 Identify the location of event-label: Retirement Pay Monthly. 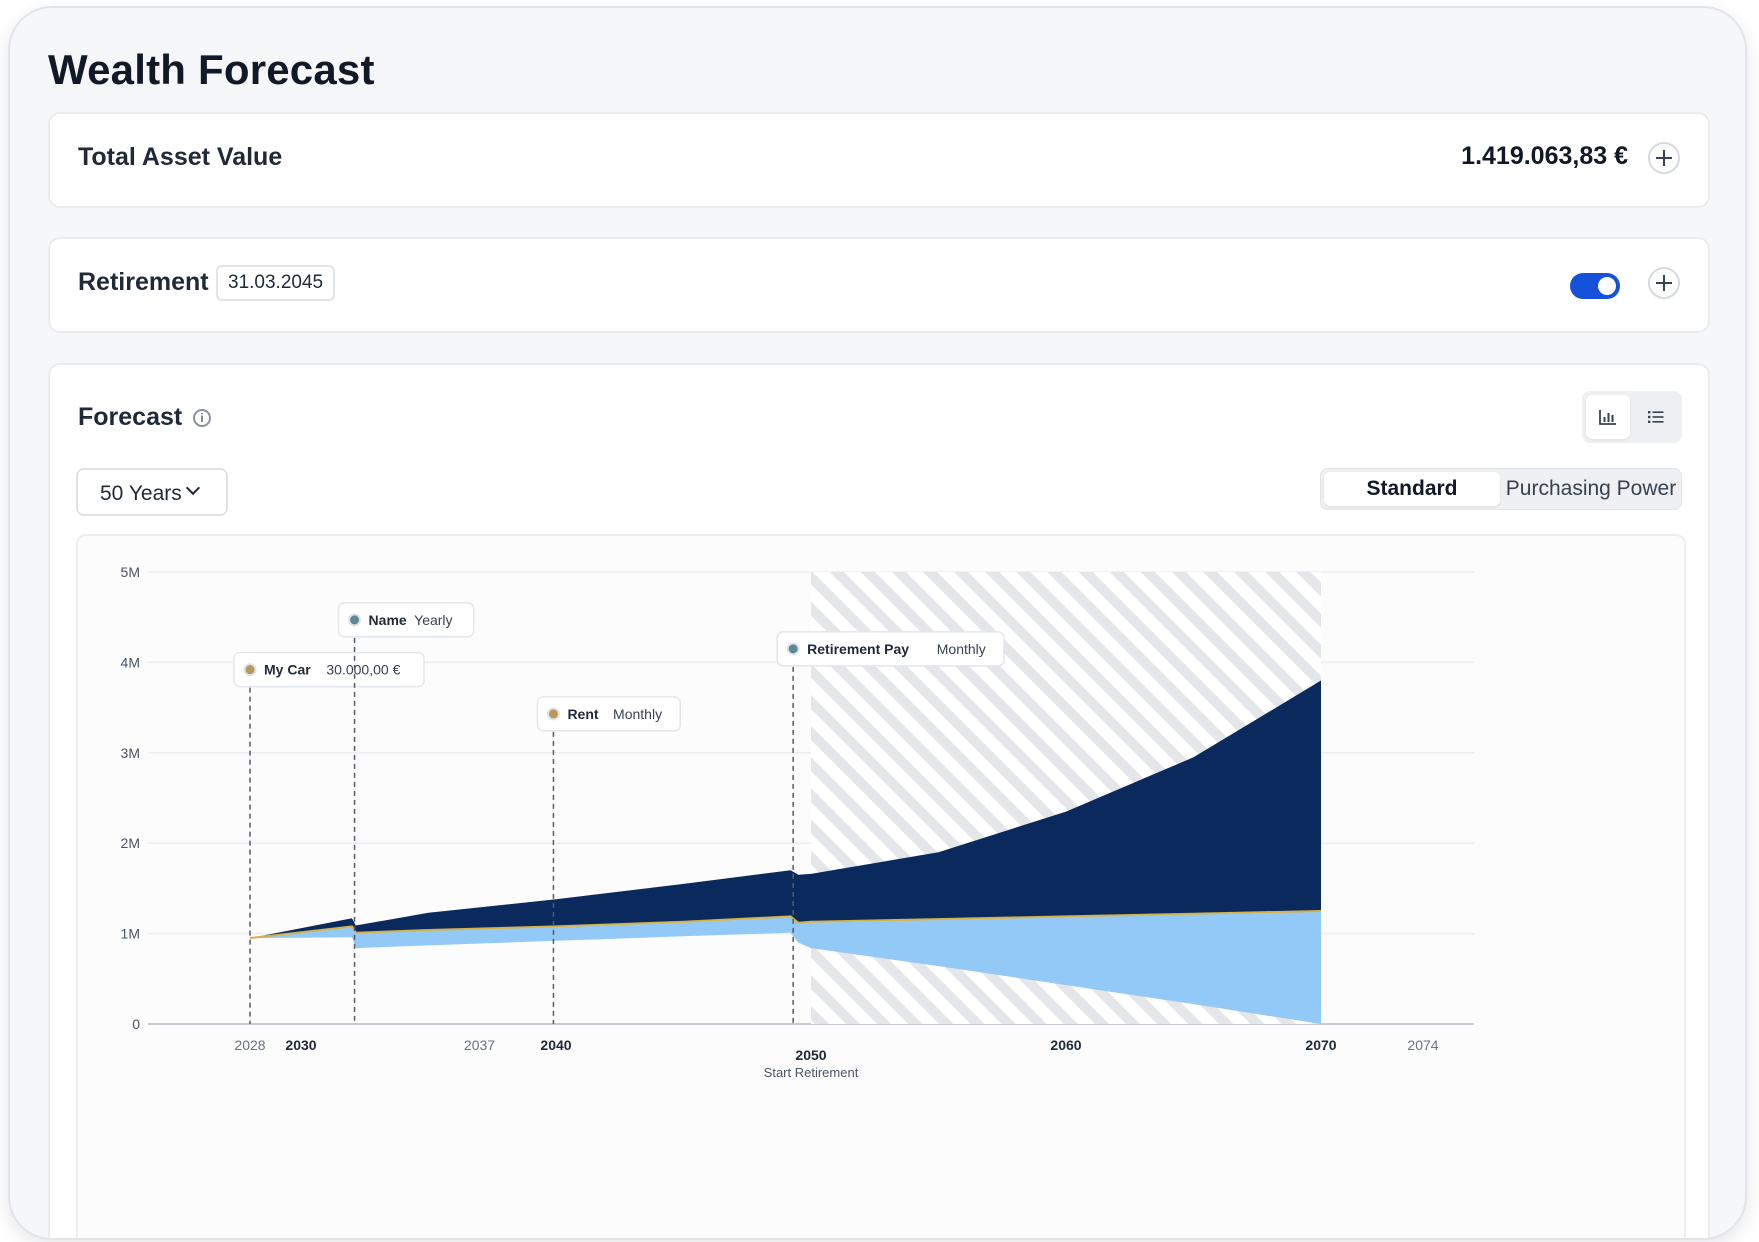
(890, 649).